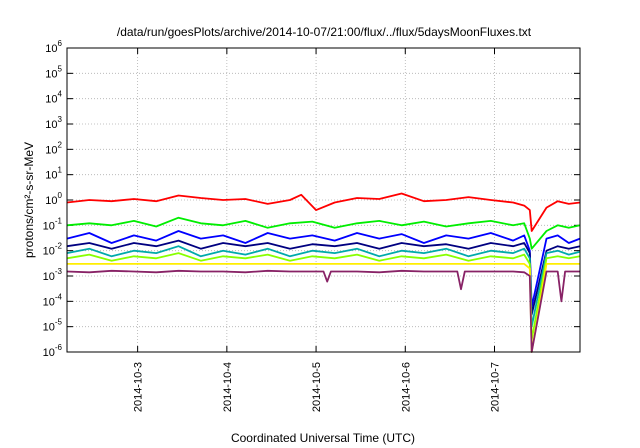 Image resolution: width=640 pixels, height=448 pixels. I want to click on y-tick-exponent: -6, so click(59, 347).